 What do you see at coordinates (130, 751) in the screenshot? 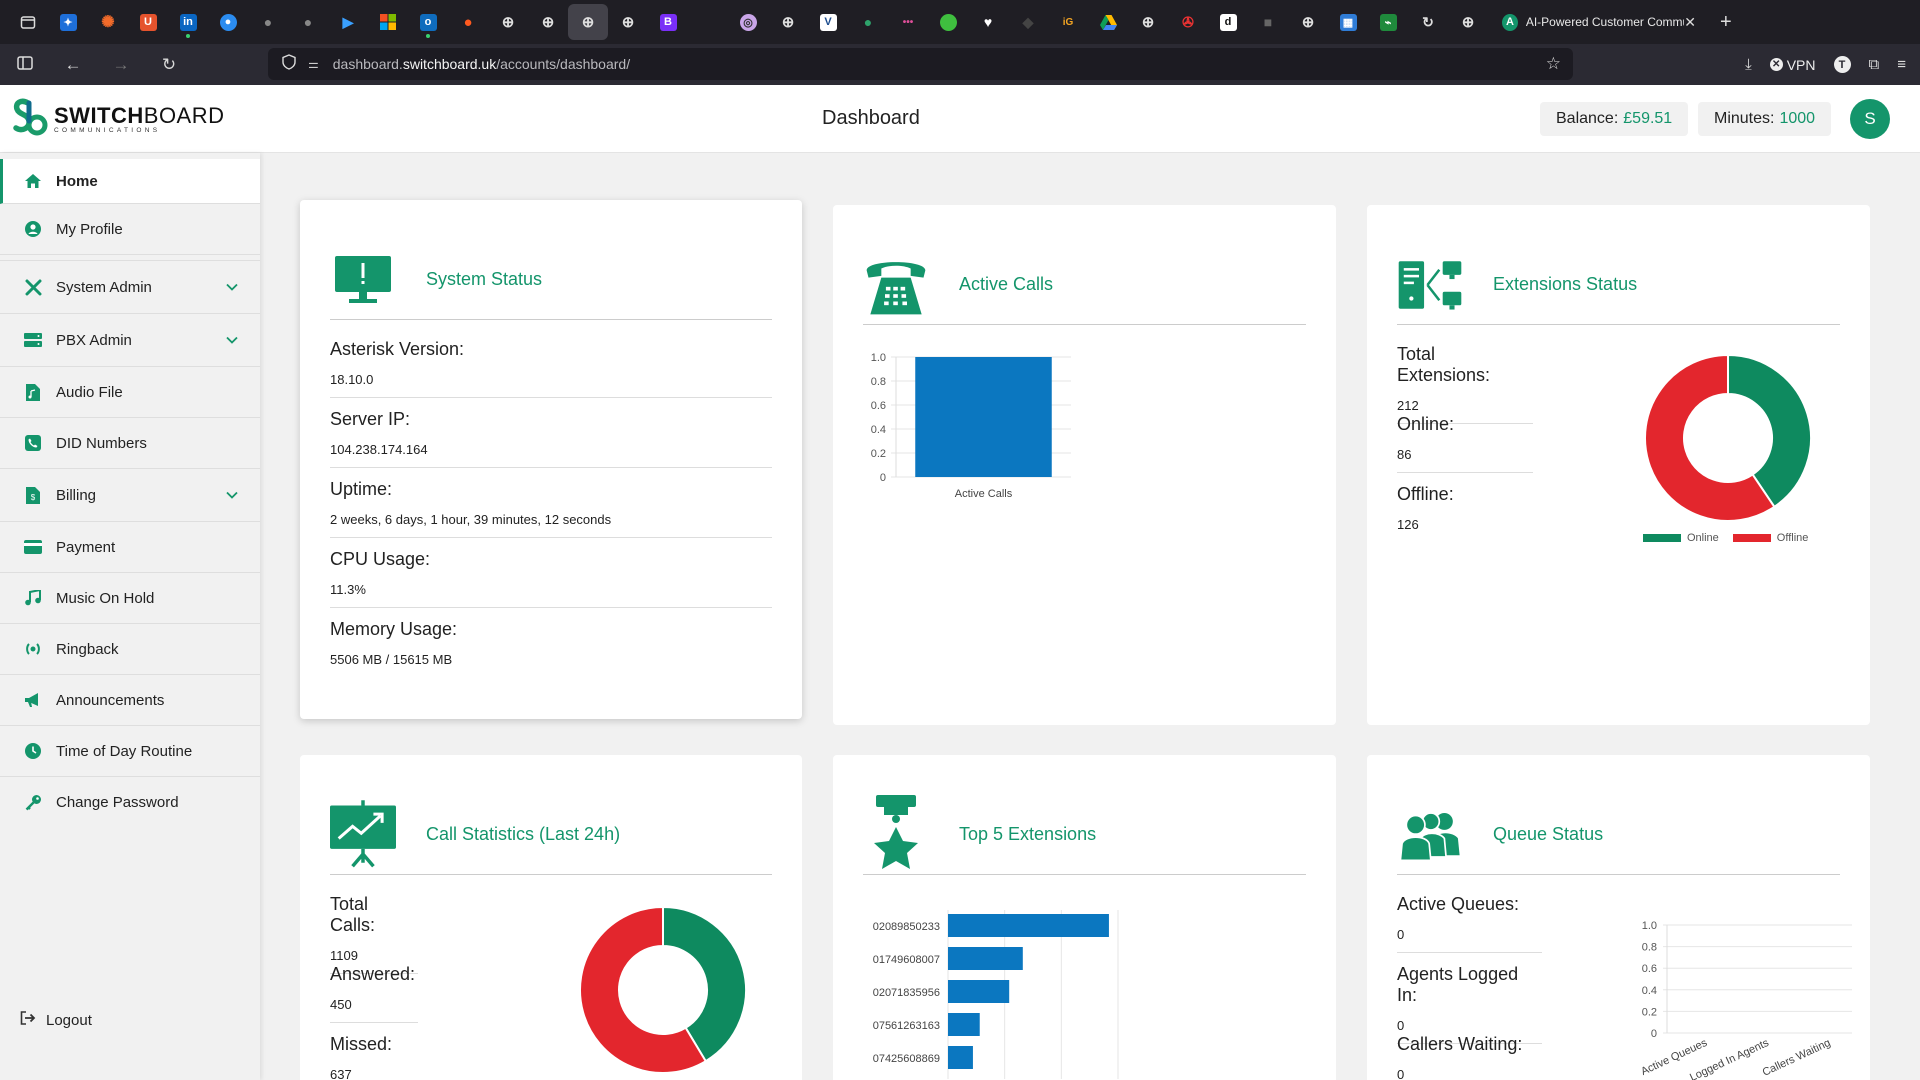
I see `sidebar-item-time-of-day-routine: Time of Day Routine` at bounding box center [130, 751].